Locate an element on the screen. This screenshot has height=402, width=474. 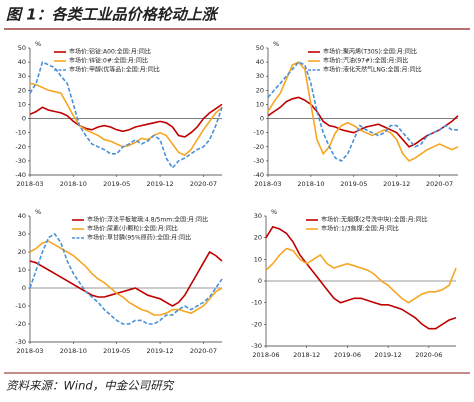
legend-label: 市场价:1/3焦煤:全国:月:同比 is located at coordinates (360, 229).